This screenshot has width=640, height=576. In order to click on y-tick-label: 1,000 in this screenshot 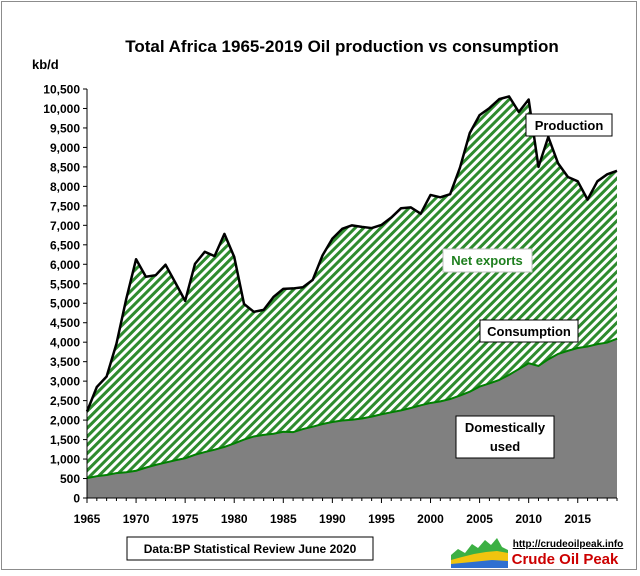, I will do `click(65, 460)`.